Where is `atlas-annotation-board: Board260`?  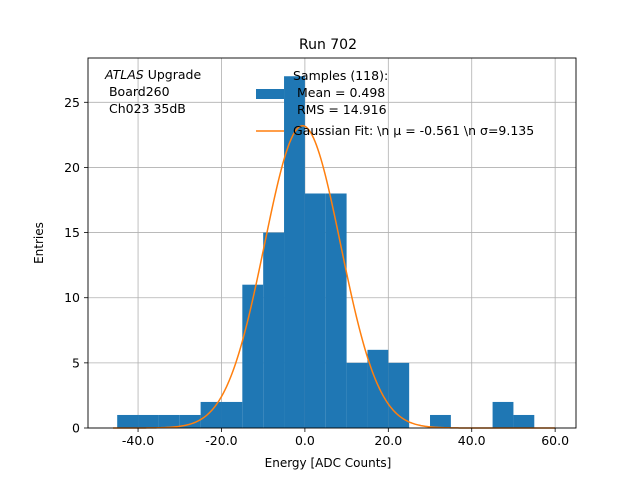 atlas-annotation-board: Board260 is located at coordinates (137, 91).